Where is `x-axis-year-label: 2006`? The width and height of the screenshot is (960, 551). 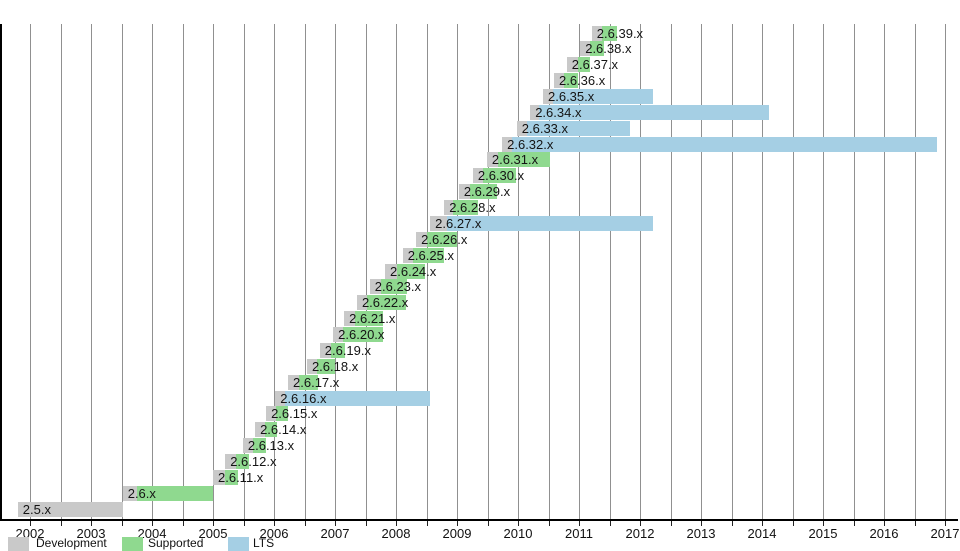
x-axis-year-label: 2006 is located at coordinates (274, 533).